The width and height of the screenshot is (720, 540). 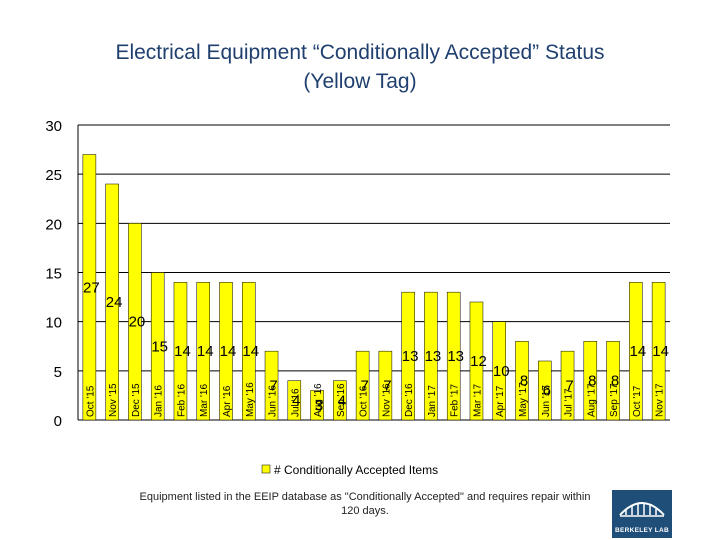 I want to click on y-tick-label: 15, so click(x=53, y=274).